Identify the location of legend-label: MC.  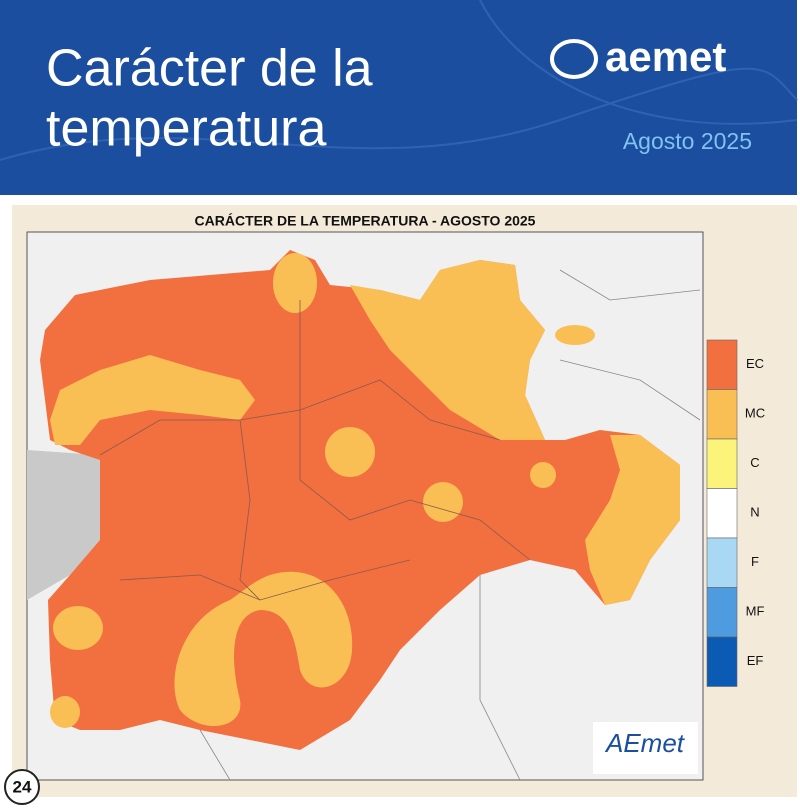
(755, 413).